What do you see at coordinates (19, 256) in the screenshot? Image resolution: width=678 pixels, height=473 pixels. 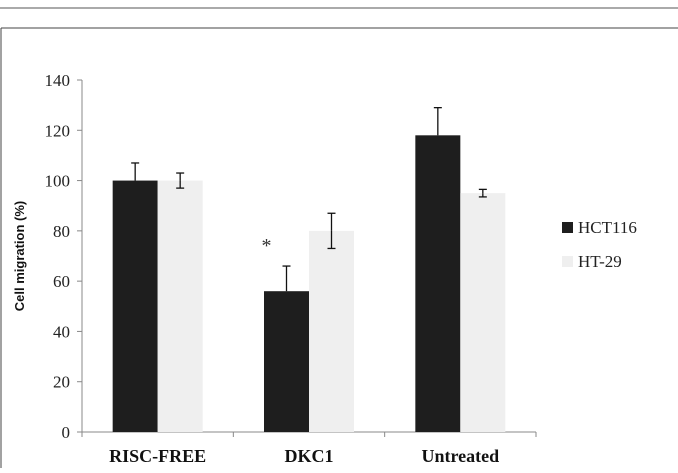 I see `y-axis-label: Cell migration (%)` at bounding box center [19, 256].